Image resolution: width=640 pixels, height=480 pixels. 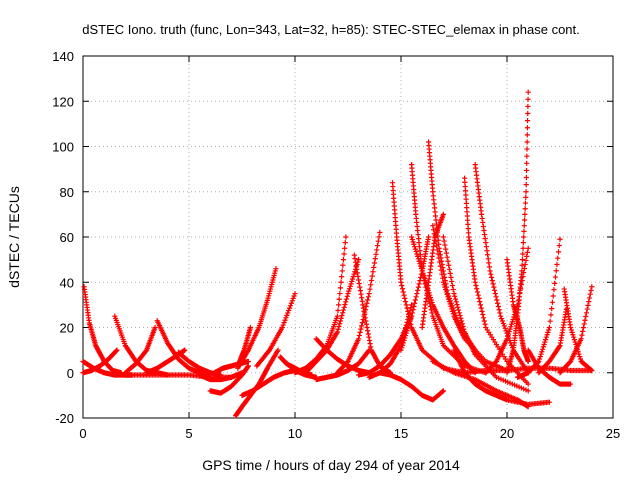 I want to click on x-tick-label: 20, so click(x=507, y=433).